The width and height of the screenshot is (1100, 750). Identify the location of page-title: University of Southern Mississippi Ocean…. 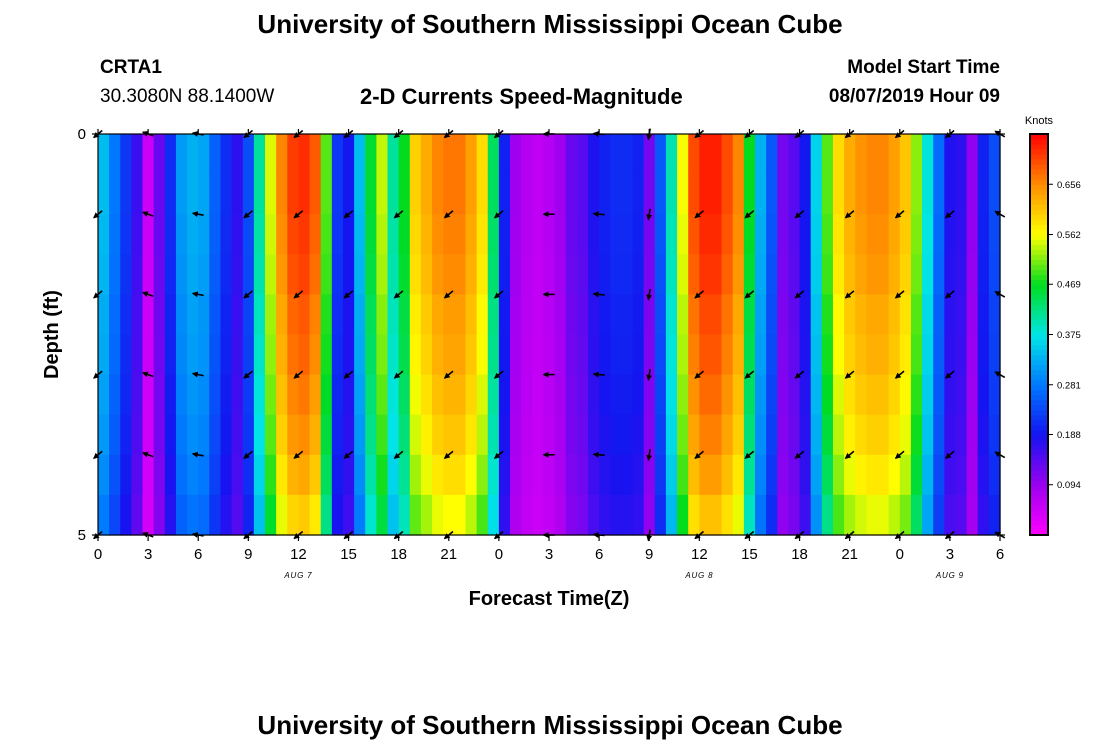
(550, 24).